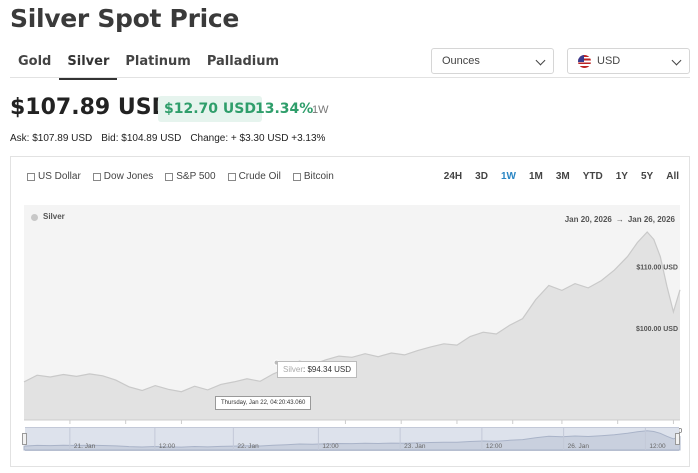 The image size is (698, 473). I want to click on compare-label: Dow Jones, so click(128, 176).